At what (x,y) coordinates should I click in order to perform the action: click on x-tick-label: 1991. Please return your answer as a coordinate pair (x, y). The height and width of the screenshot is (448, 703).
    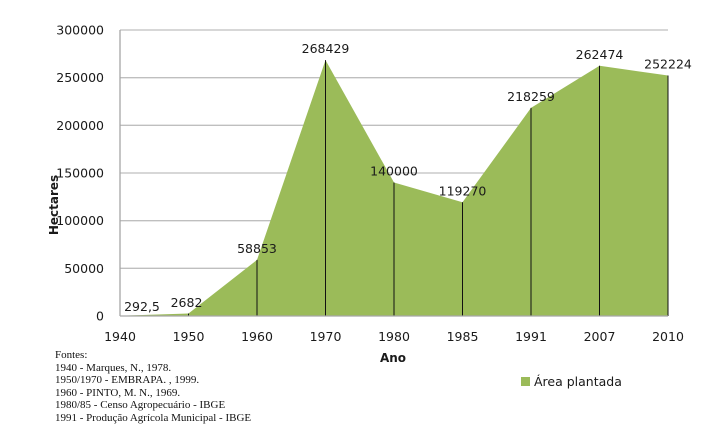
    Looking at the image, I should click on (531, 336).